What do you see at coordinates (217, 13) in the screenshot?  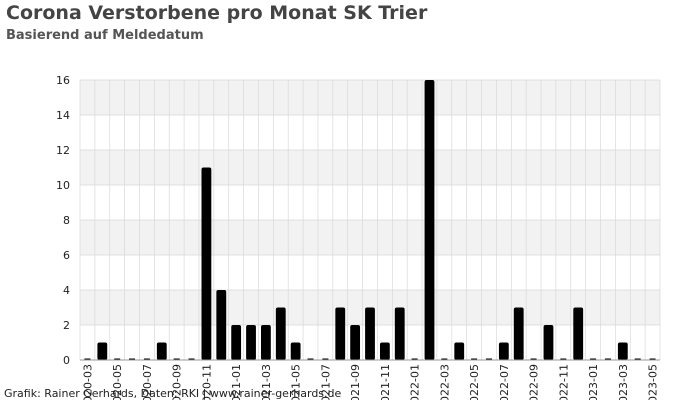 I see `chart-title: Corona Verstorbene pro Monat SK Trier` at bounding box center [217, 13].